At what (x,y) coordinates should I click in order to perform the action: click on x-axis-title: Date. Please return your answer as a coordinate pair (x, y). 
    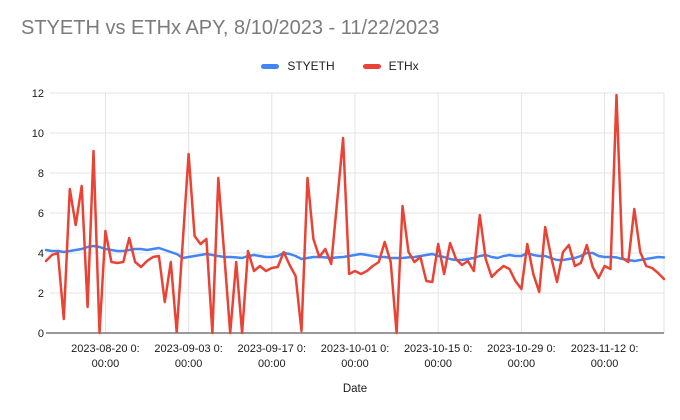
    Looking at the image, I should click on (355, 389).